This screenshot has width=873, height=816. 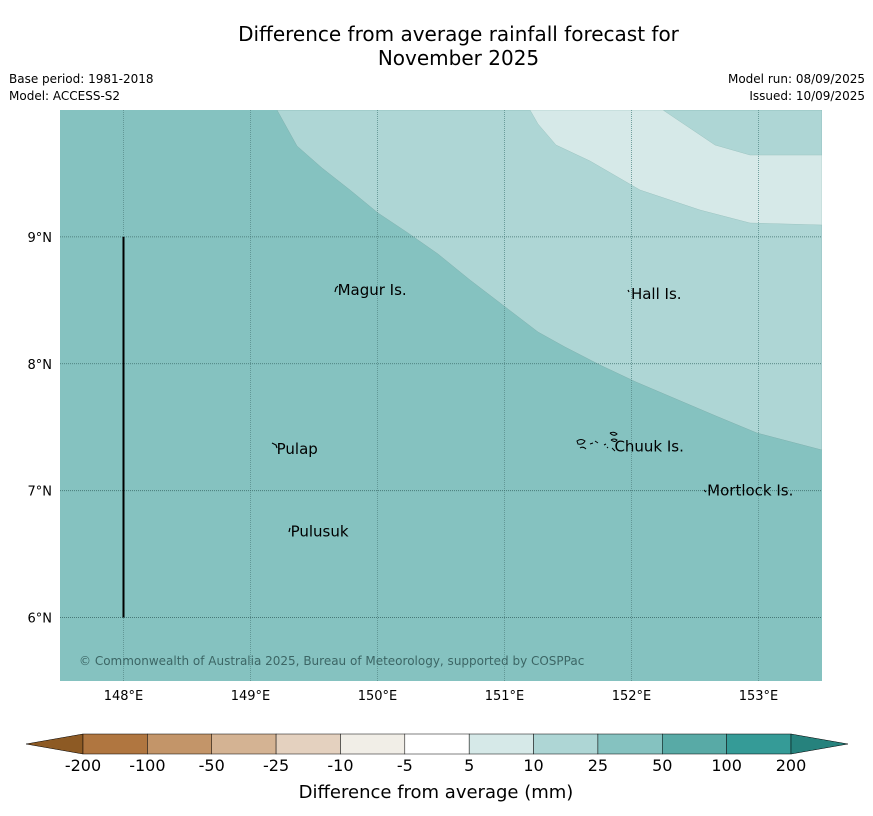 What do you see at coordinates (251, 696) in the screenshot?
I see `lon-tick-label: 149°E` at bounding box center [251, 696].